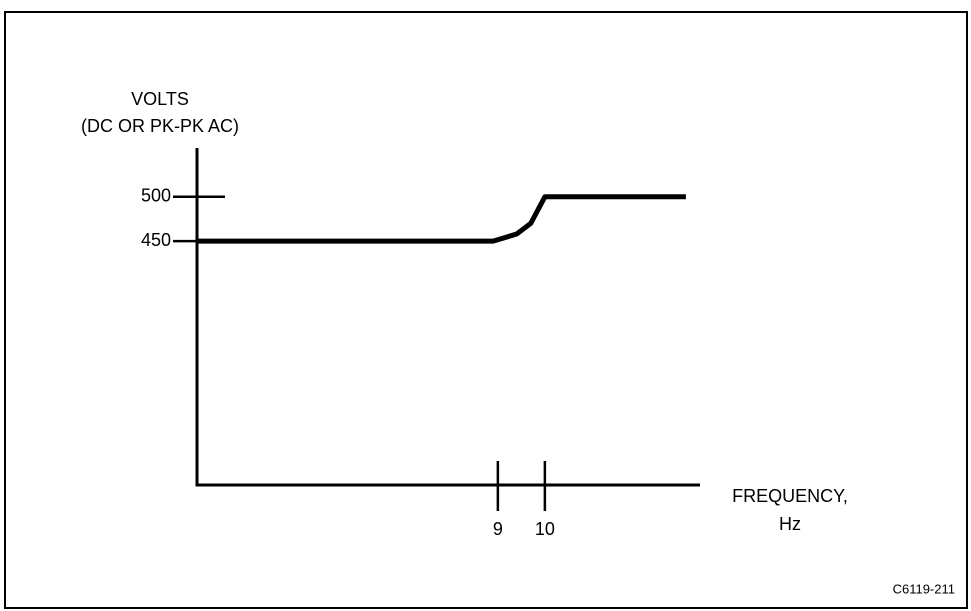 The height and width of the screenshot is (611, 971). I want to click on data-line, so click(441, 219).